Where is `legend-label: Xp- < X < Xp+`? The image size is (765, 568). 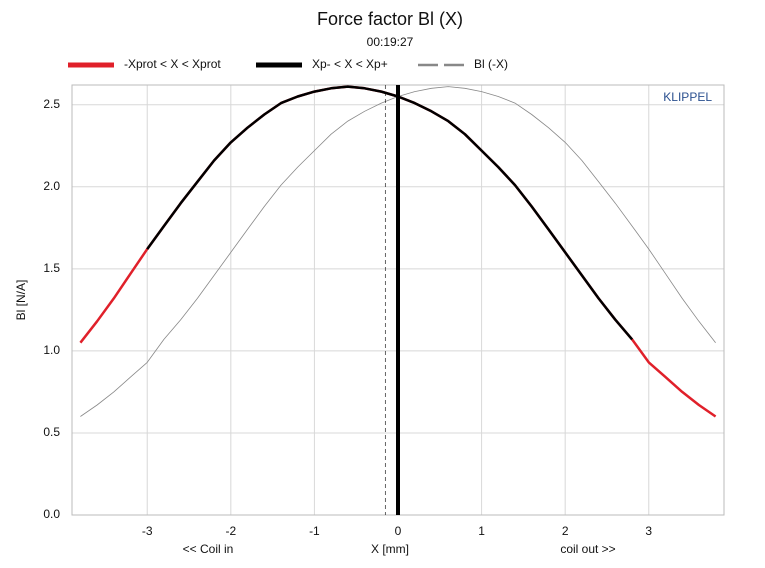
legend-label: Xp- < X < Xp+ is located at coordinates (350, 64).